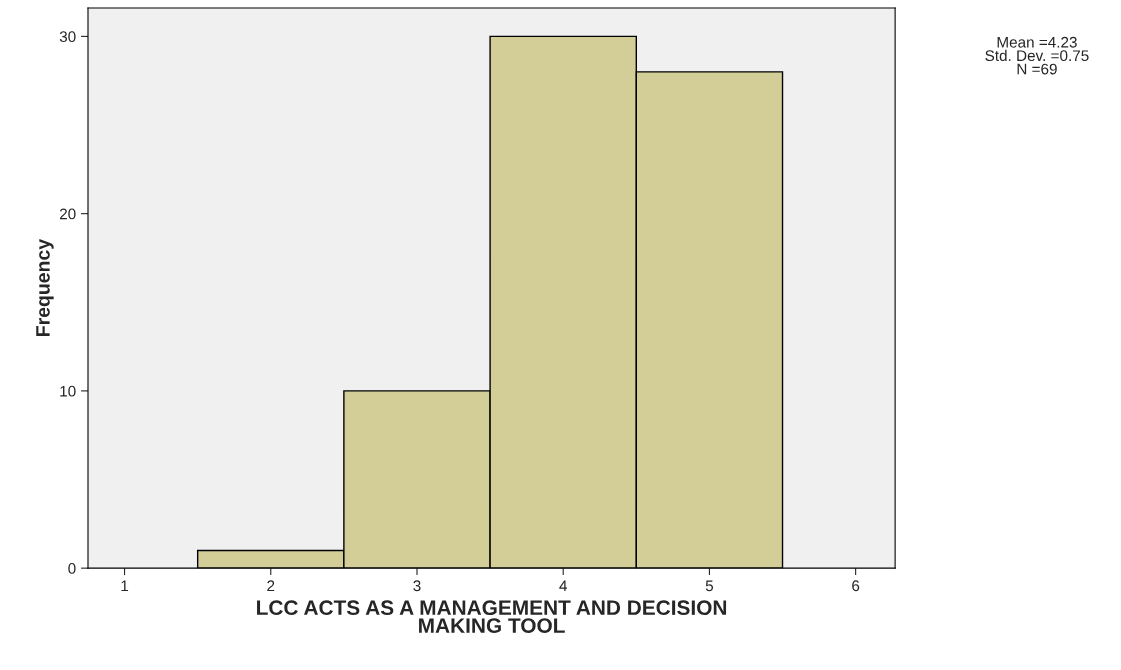 The image size is (1121, 670). I want to click on text: Mean =4.23, so click(1037, 42).